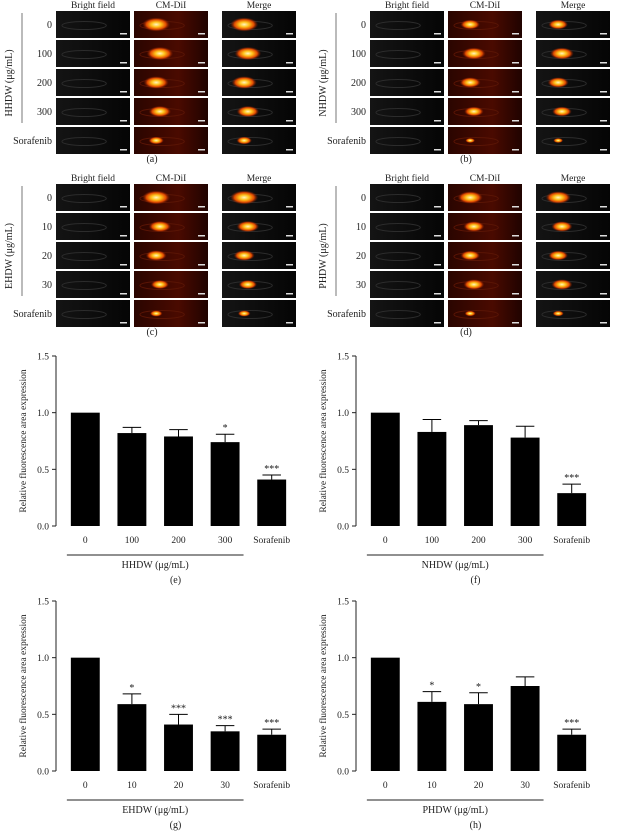 Image resolution: width=628 pixels, height=831 pixels. Describe the element at coordinates (525, 541) in the screenshot. I see `x-tick-label: 300` at that location.